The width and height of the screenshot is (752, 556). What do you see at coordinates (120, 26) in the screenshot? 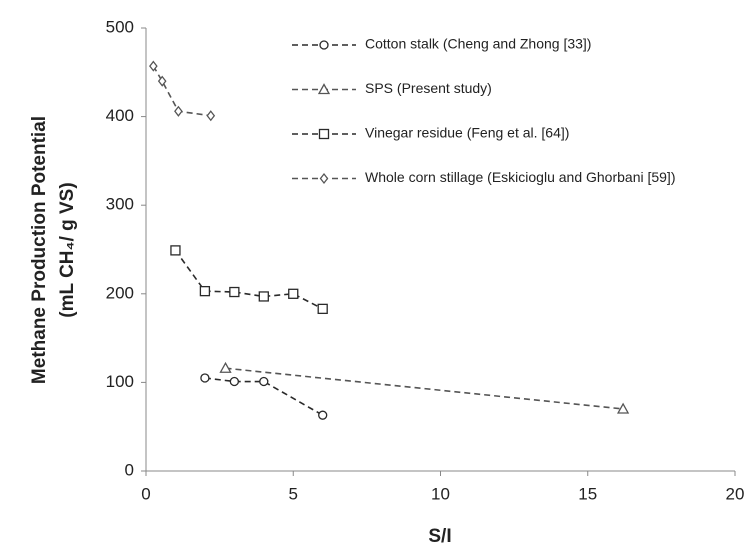
I see `y-tick-label: 500` at bounding box center [120, 26].